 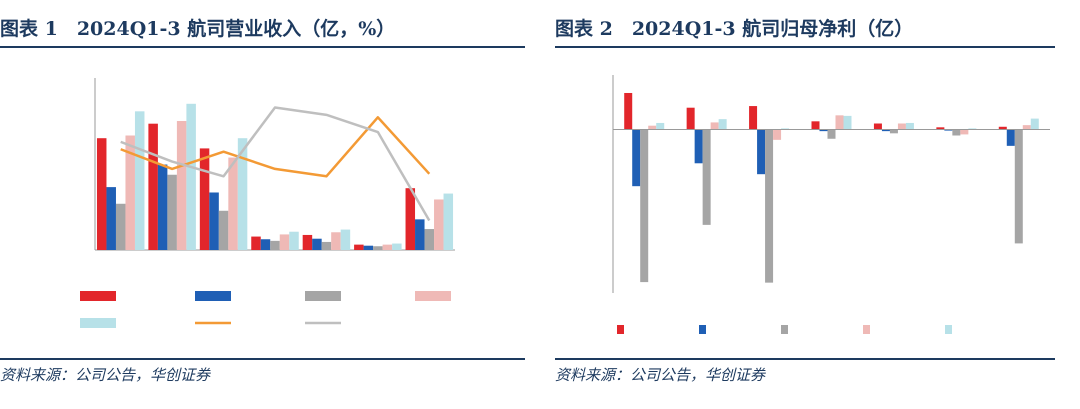 I want to click on line-24vs19, so click(x=275, y=164).